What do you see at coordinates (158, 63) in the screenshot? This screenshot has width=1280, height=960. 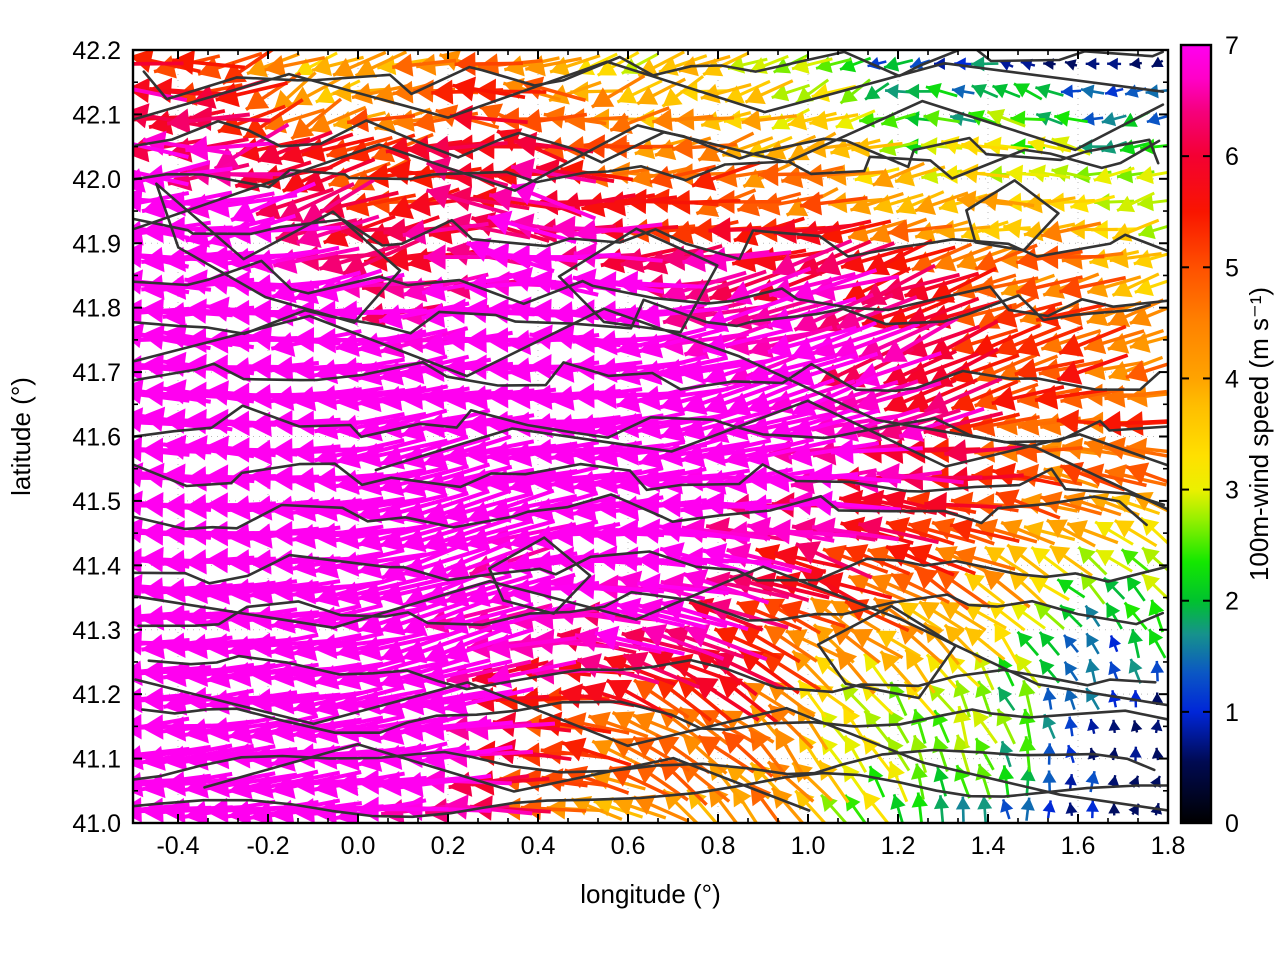 I see `wind-arrow-shaft` at bounding box center [158, 63].